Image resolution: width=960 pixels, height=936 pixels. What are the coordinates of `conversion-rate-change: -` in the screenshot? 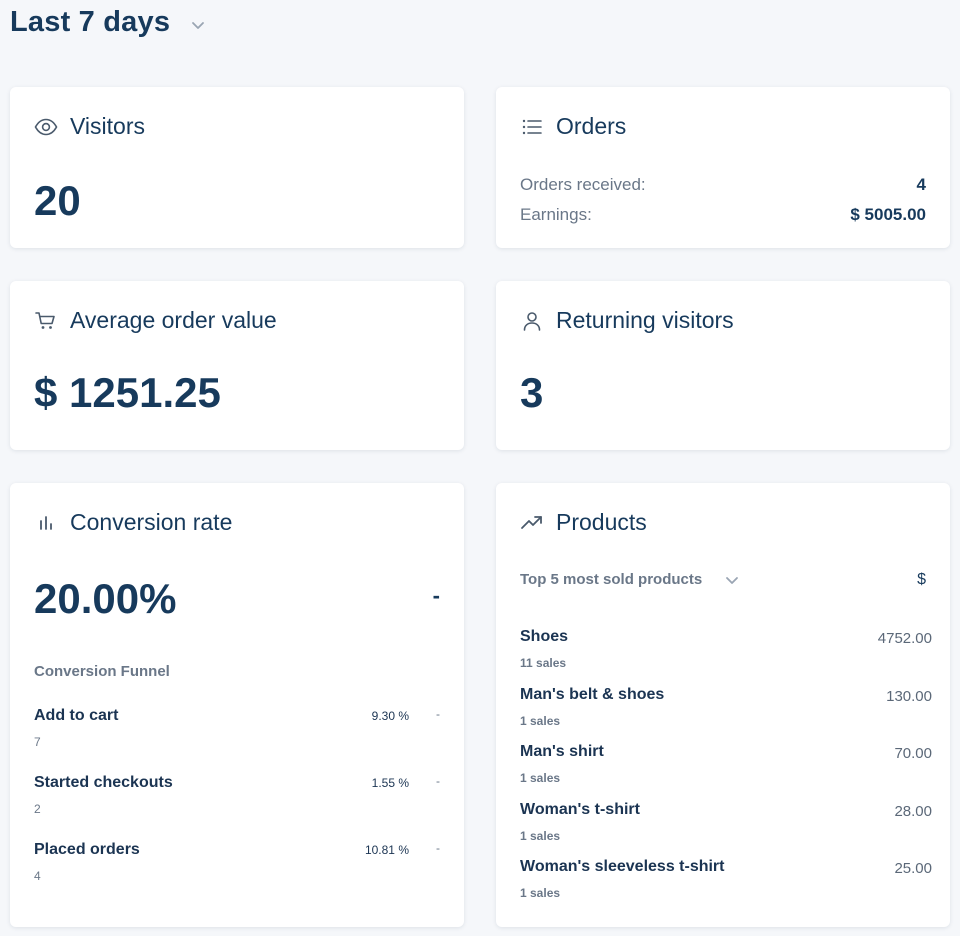 It's located at (436, 595).